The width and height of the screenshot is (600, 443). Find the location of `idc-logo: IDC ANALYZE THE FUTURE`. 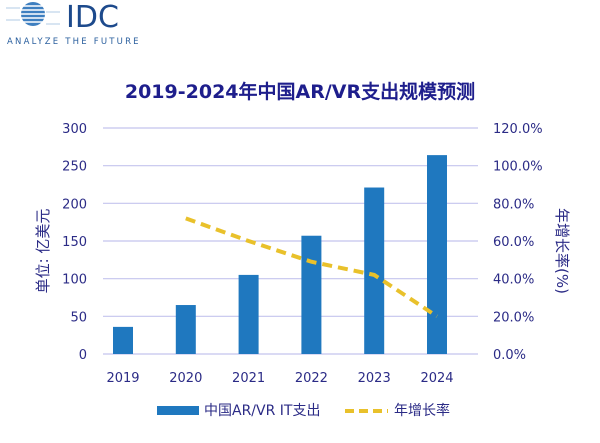

idc-logo: IDC ANALYZE THE FUTURE is located at coordinates (73, 23).